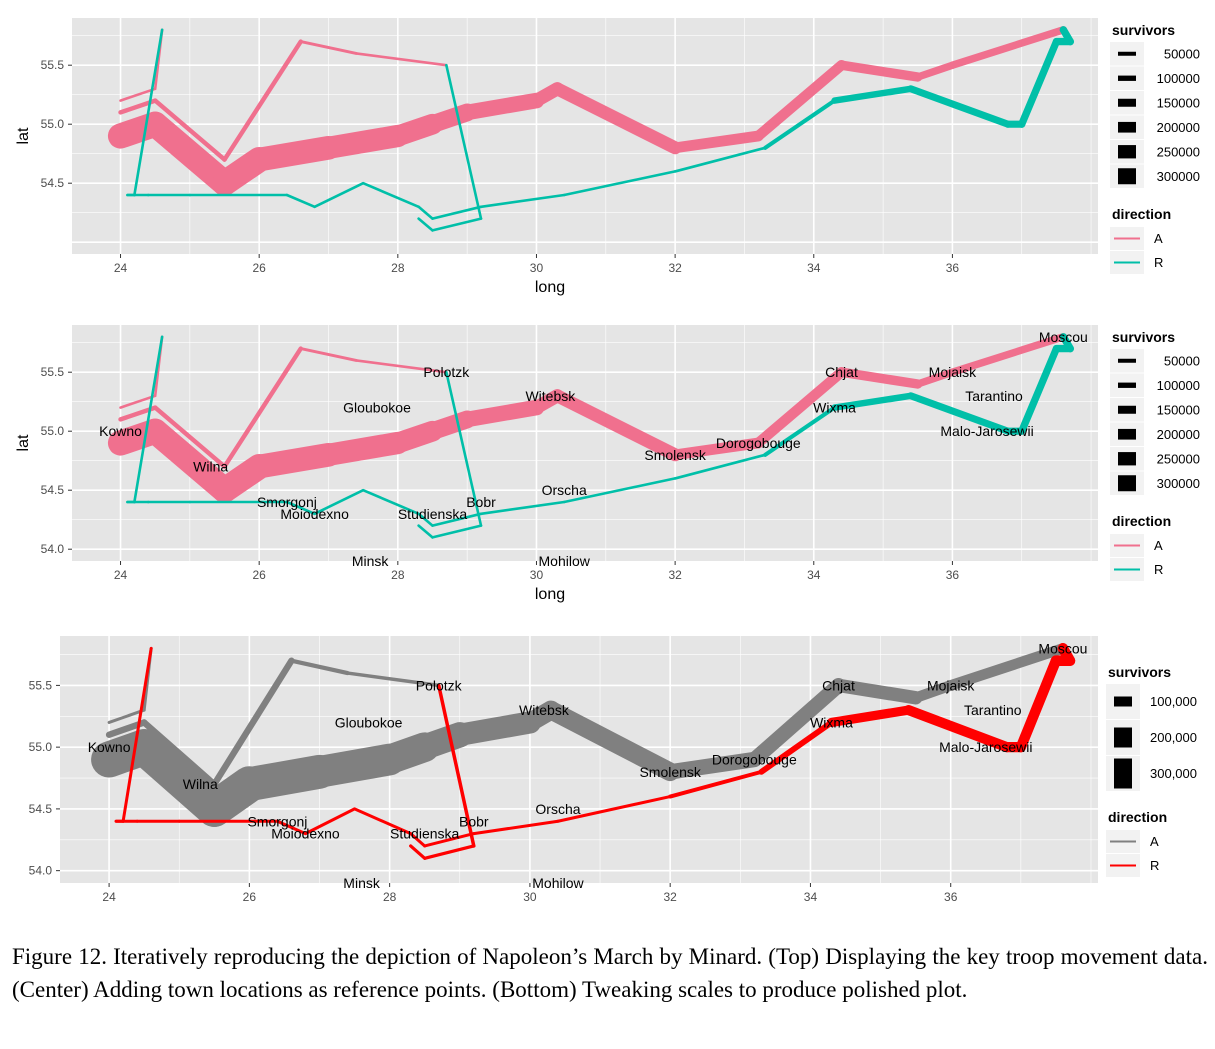 This screenshot has height=1049, width=1215. I want to click on city-label: Chjat, so click(838, 685).